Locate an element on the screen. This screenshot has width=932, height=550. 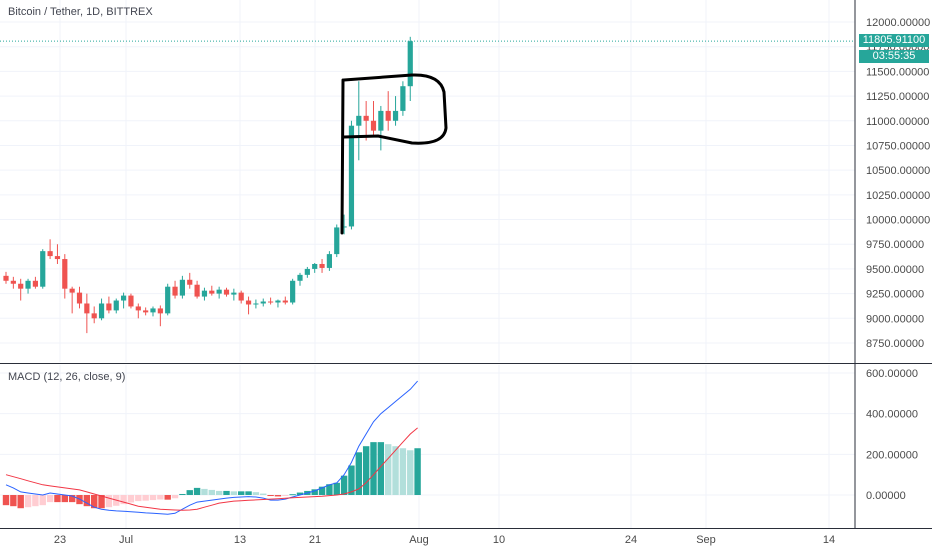
x-tick-label: Jul is located at coordinates (126, 540).